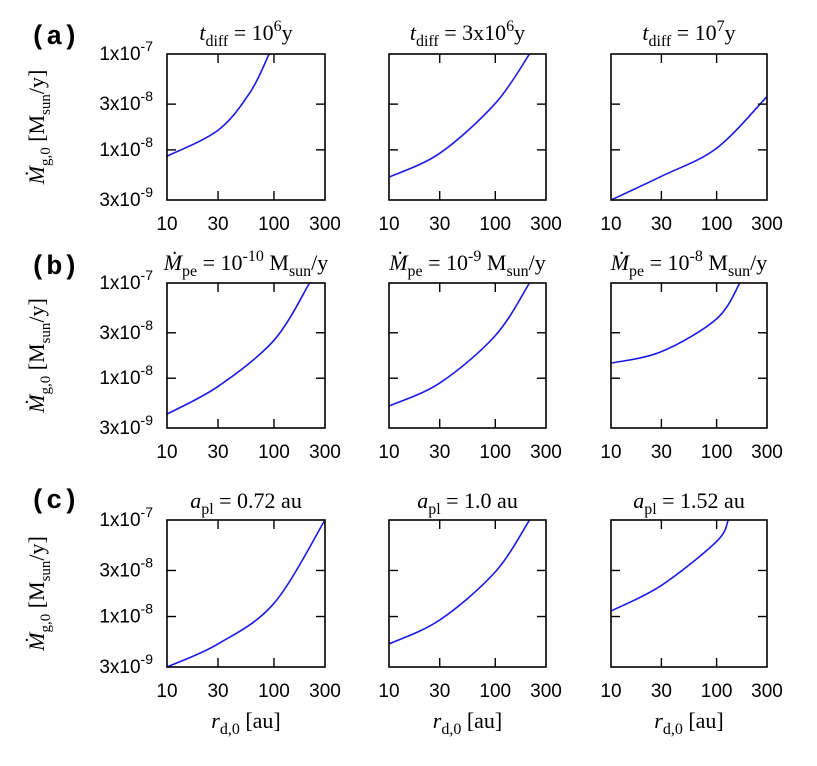  What do you see at coordinates (54, 502) in the screenshot?
I see `row-label: (c)` at bounding box center [54, 502].